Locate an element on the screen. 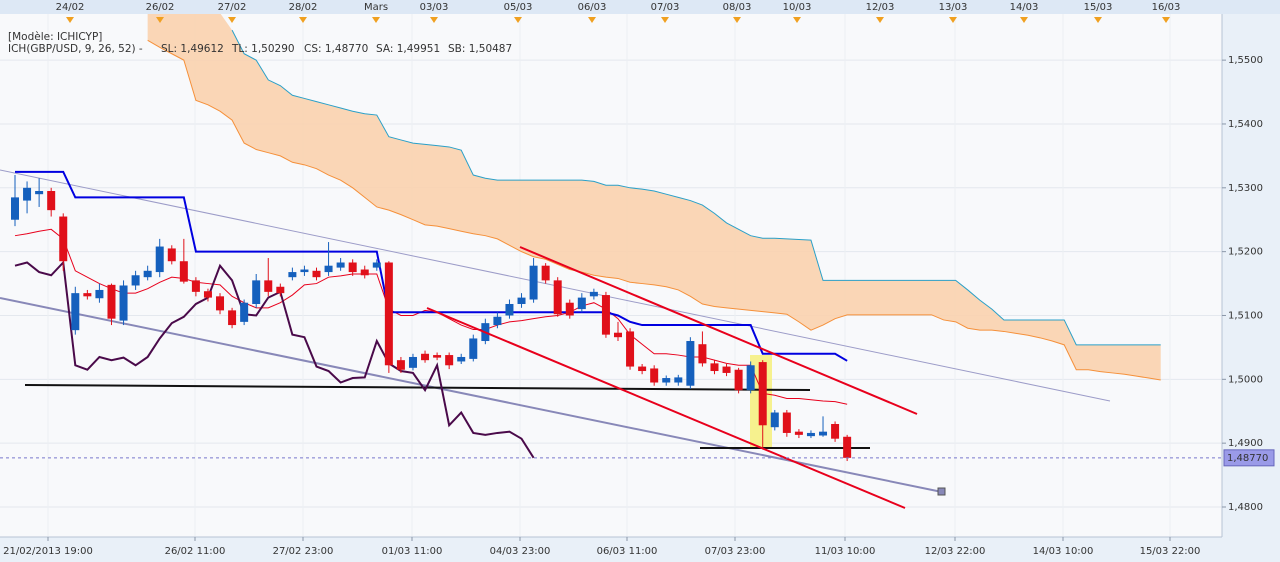  top-date-label: 06/03 is located at coordinates (592, 7).